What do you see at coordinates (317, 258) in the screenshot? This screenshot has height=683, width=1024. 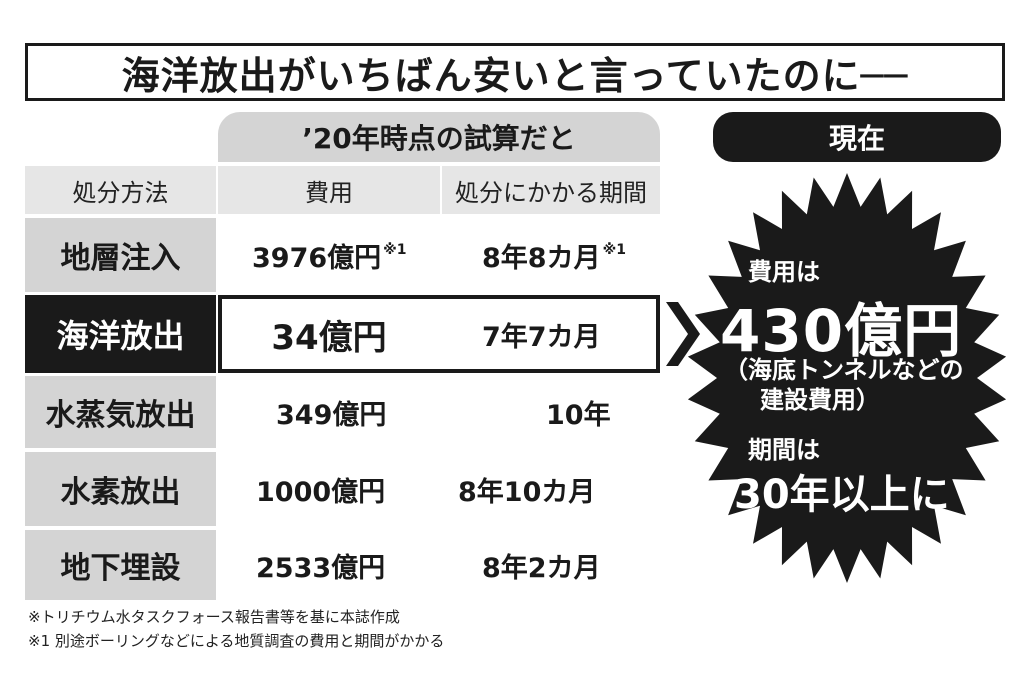 I see `cost-value: 3976億円` at bounding box center [317, 258].